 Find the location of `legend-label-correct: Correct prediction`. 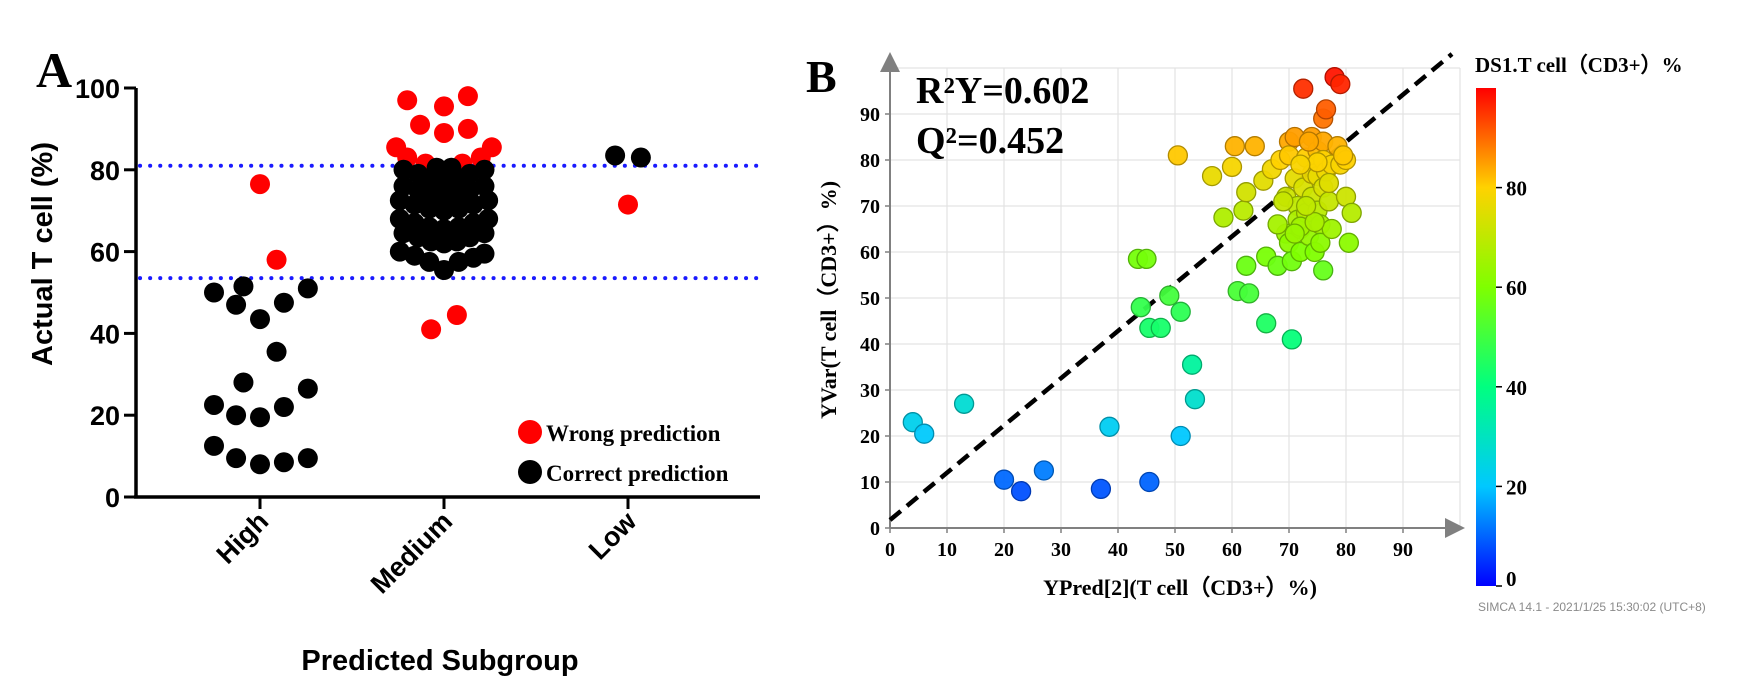

legend-label-correct: Correct prediction is located at coordinates (637, 473).